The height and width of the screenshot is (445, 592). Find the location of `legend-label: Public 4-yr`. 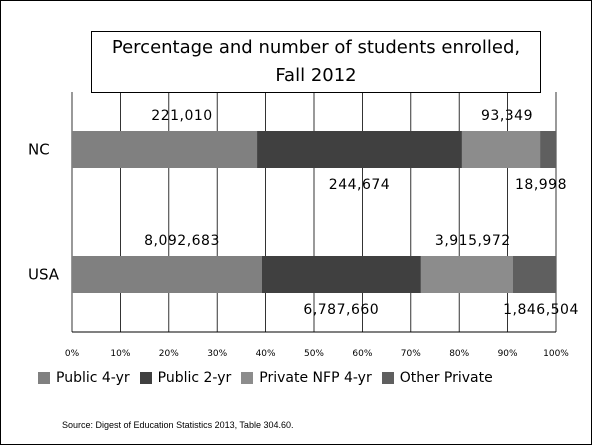

legend-label: Public 4-yr is located at coordinates (93, 378).